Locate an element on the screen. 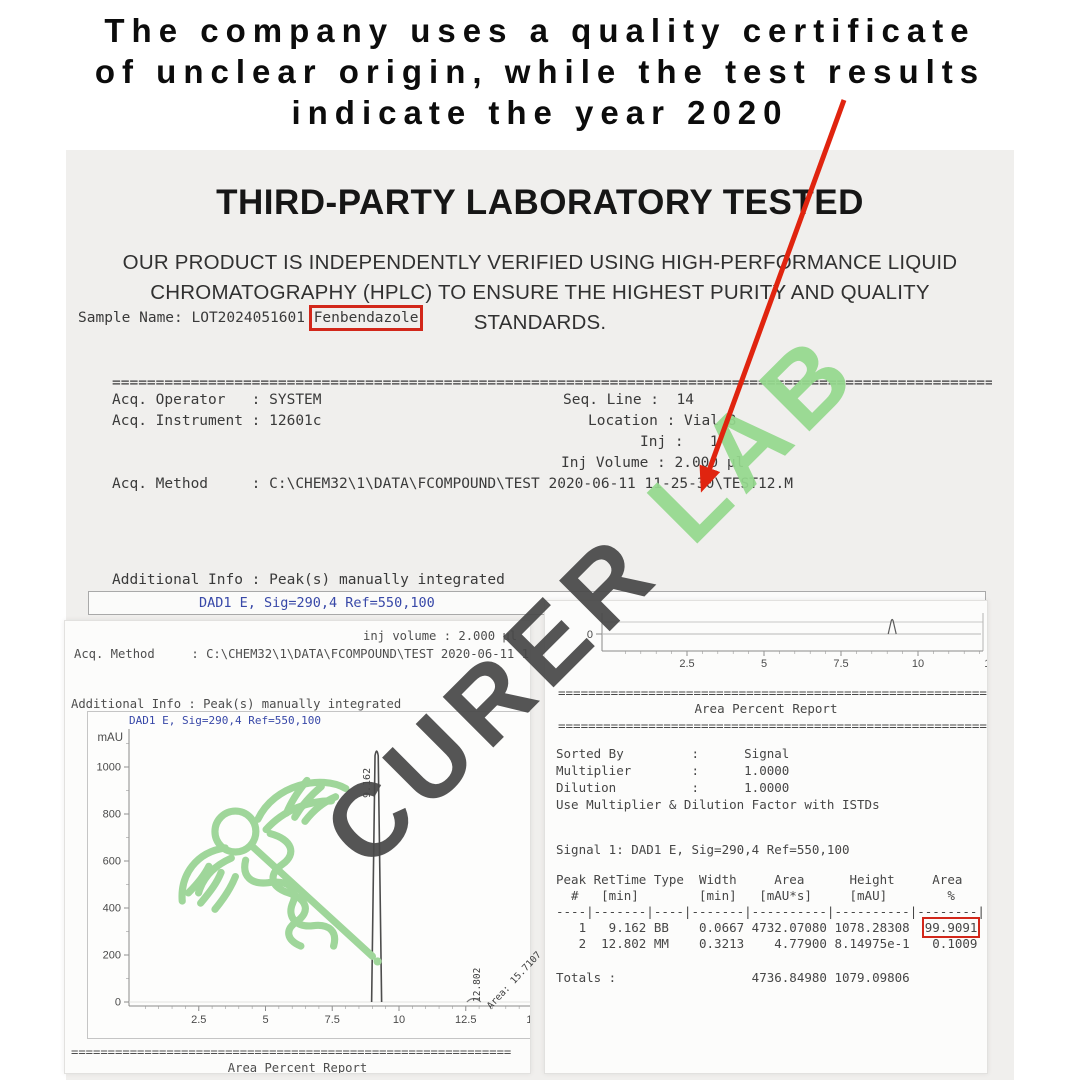  dilution-line: Dilution : 1.0000 is located at coordinates (673, 787).